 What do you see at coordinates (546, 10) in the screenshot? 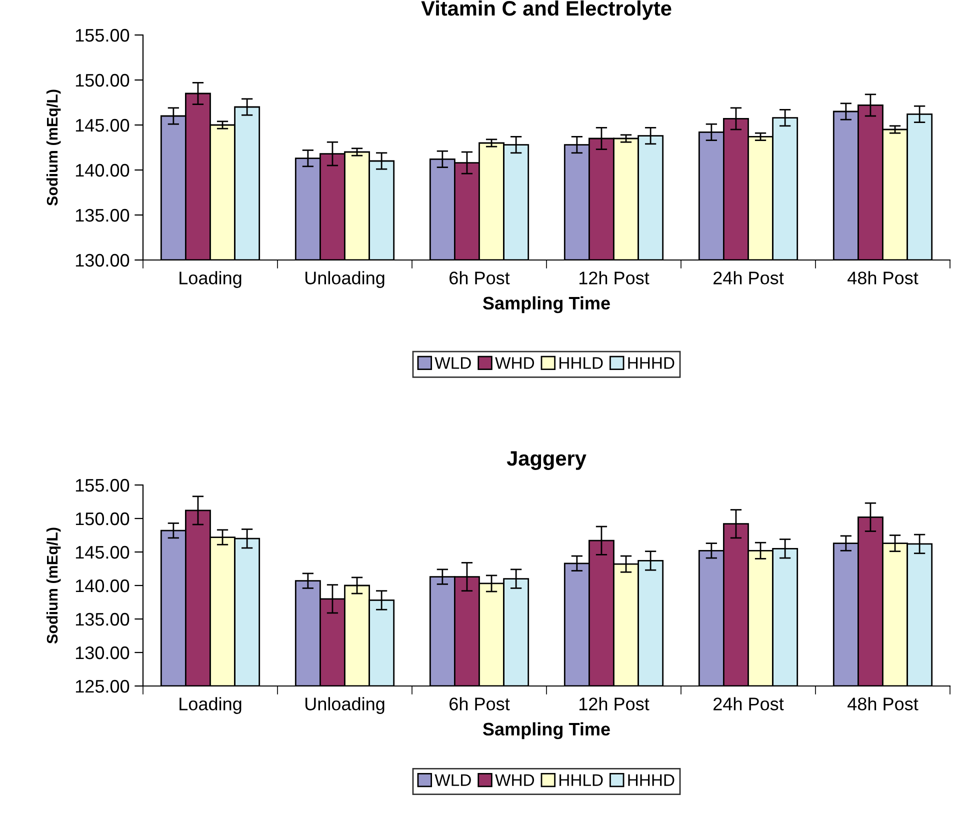
I see `chart-title: Vitamin C and Electrolyte` at bounding box center [546, 10].